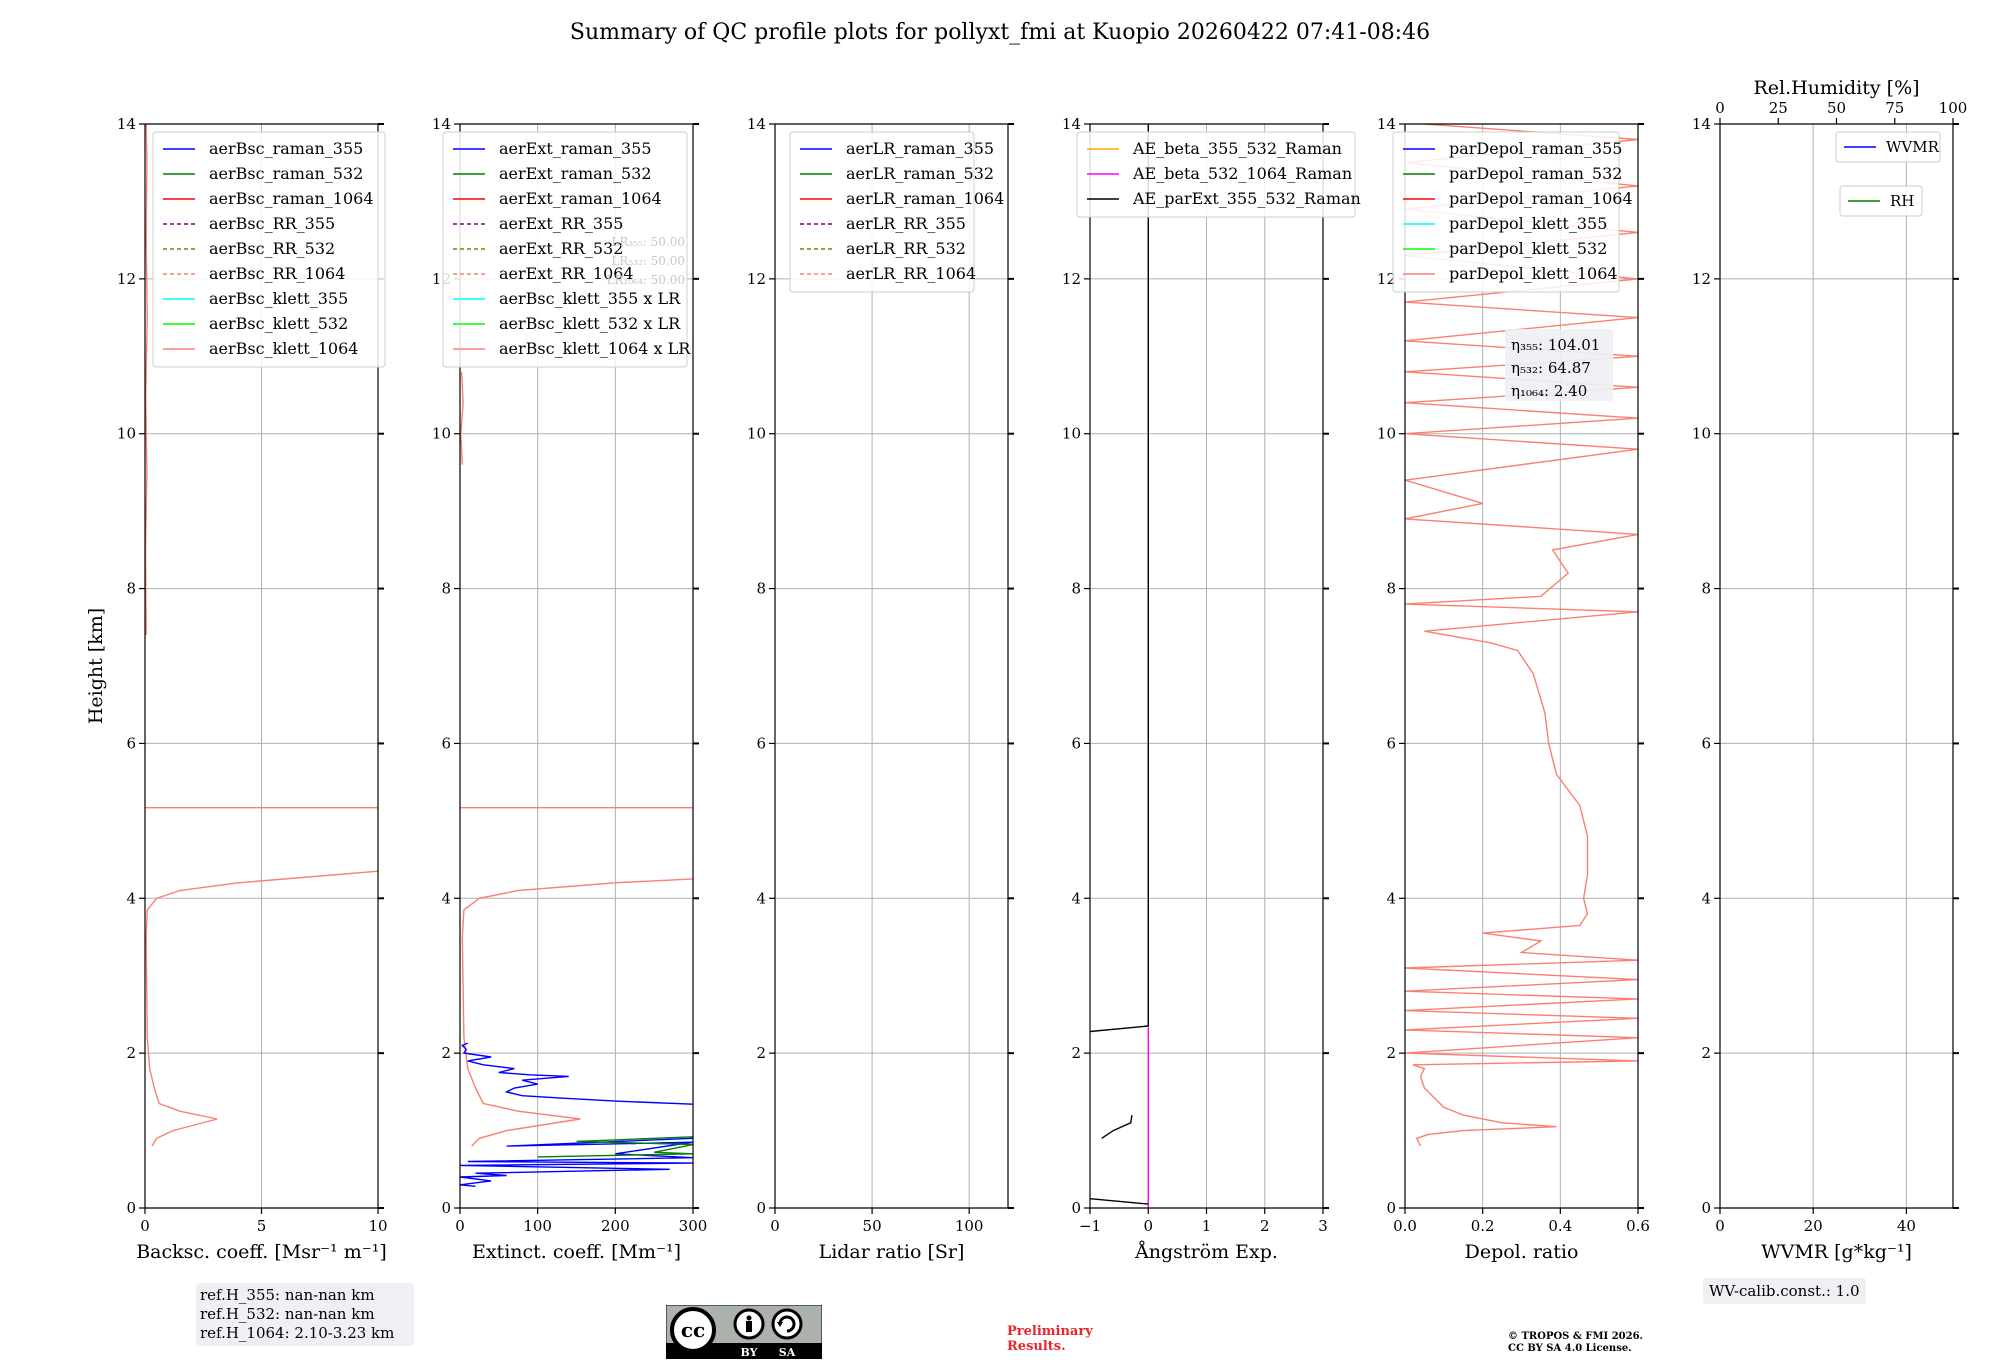  Describe the element at coordinates (1528, 248) in the screenshot. I see `legend-label: parDepol_klett_532` at that location.